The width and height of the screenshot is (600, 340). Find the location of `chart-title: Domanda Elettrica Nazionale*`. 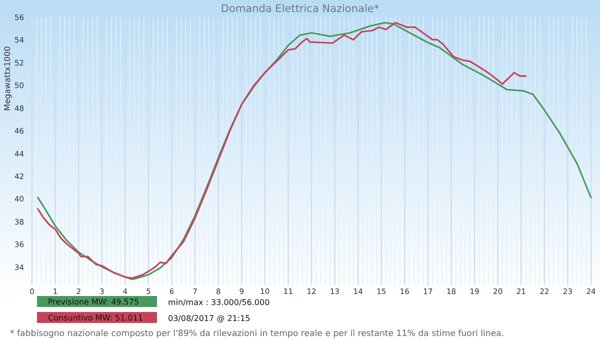

chart-title: Domanda Elettrica Nazionale* is located at coordinates (300, 9).